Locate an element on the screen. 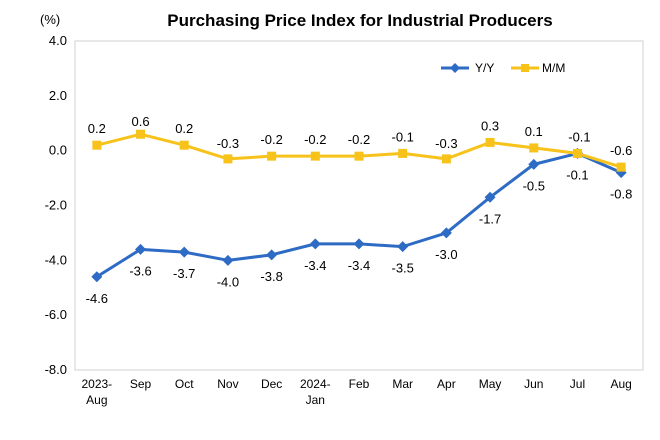 The height and width of the screenshot is (440, 660). x-tick-label: Oct is located at coordinates (184, 384).